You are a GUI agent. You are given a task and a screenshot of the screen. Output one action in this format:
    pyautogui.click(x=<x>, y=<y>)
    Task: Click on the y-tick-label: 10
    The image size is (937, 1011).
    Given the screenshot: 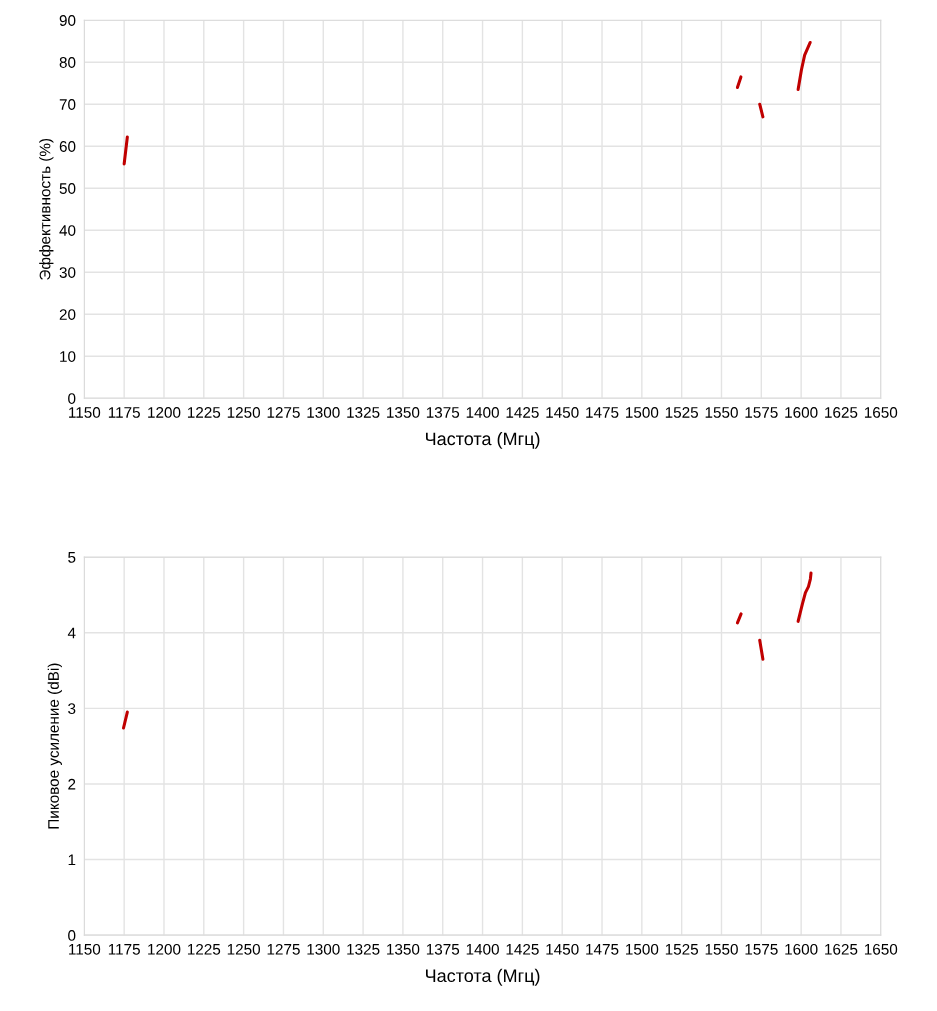 What is the action you would take?
    pyautogui.click(x=68, y=356)
    